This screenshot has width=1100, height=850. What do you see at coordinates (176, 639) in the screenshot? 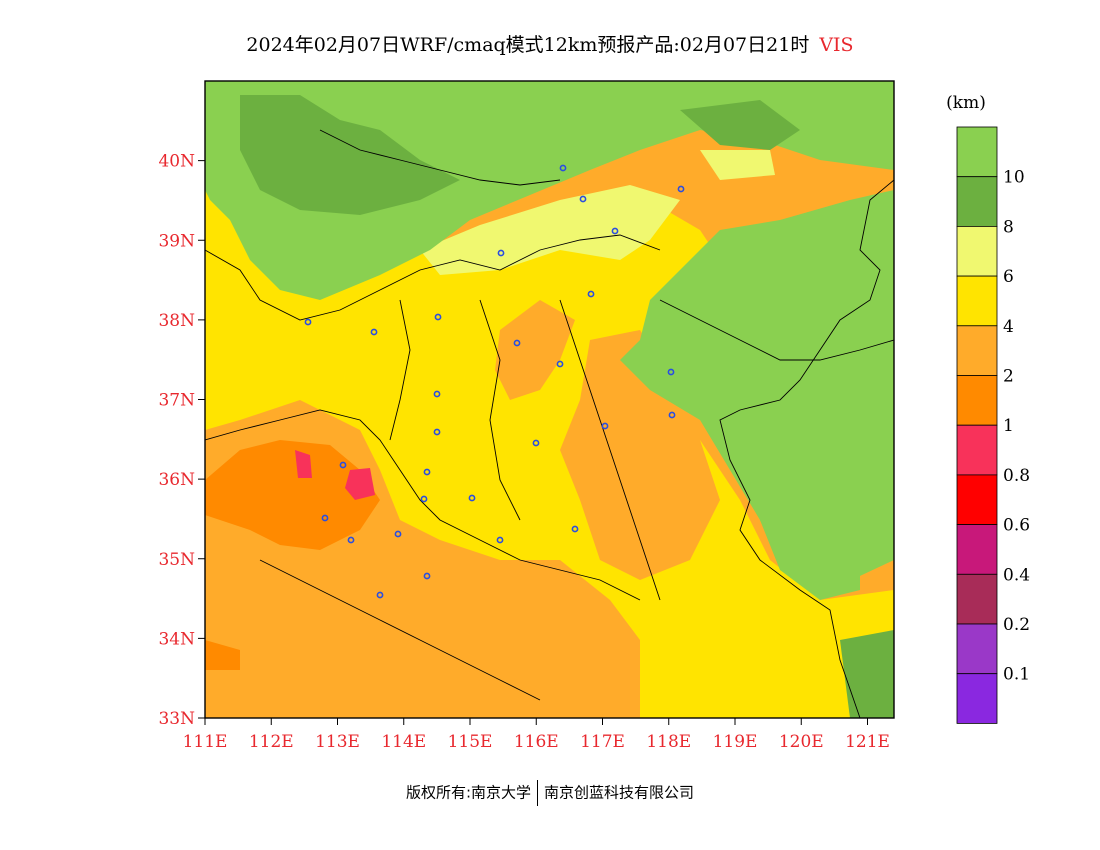
I see `y-tick-label: 34N` at bounding box center [176, 639].